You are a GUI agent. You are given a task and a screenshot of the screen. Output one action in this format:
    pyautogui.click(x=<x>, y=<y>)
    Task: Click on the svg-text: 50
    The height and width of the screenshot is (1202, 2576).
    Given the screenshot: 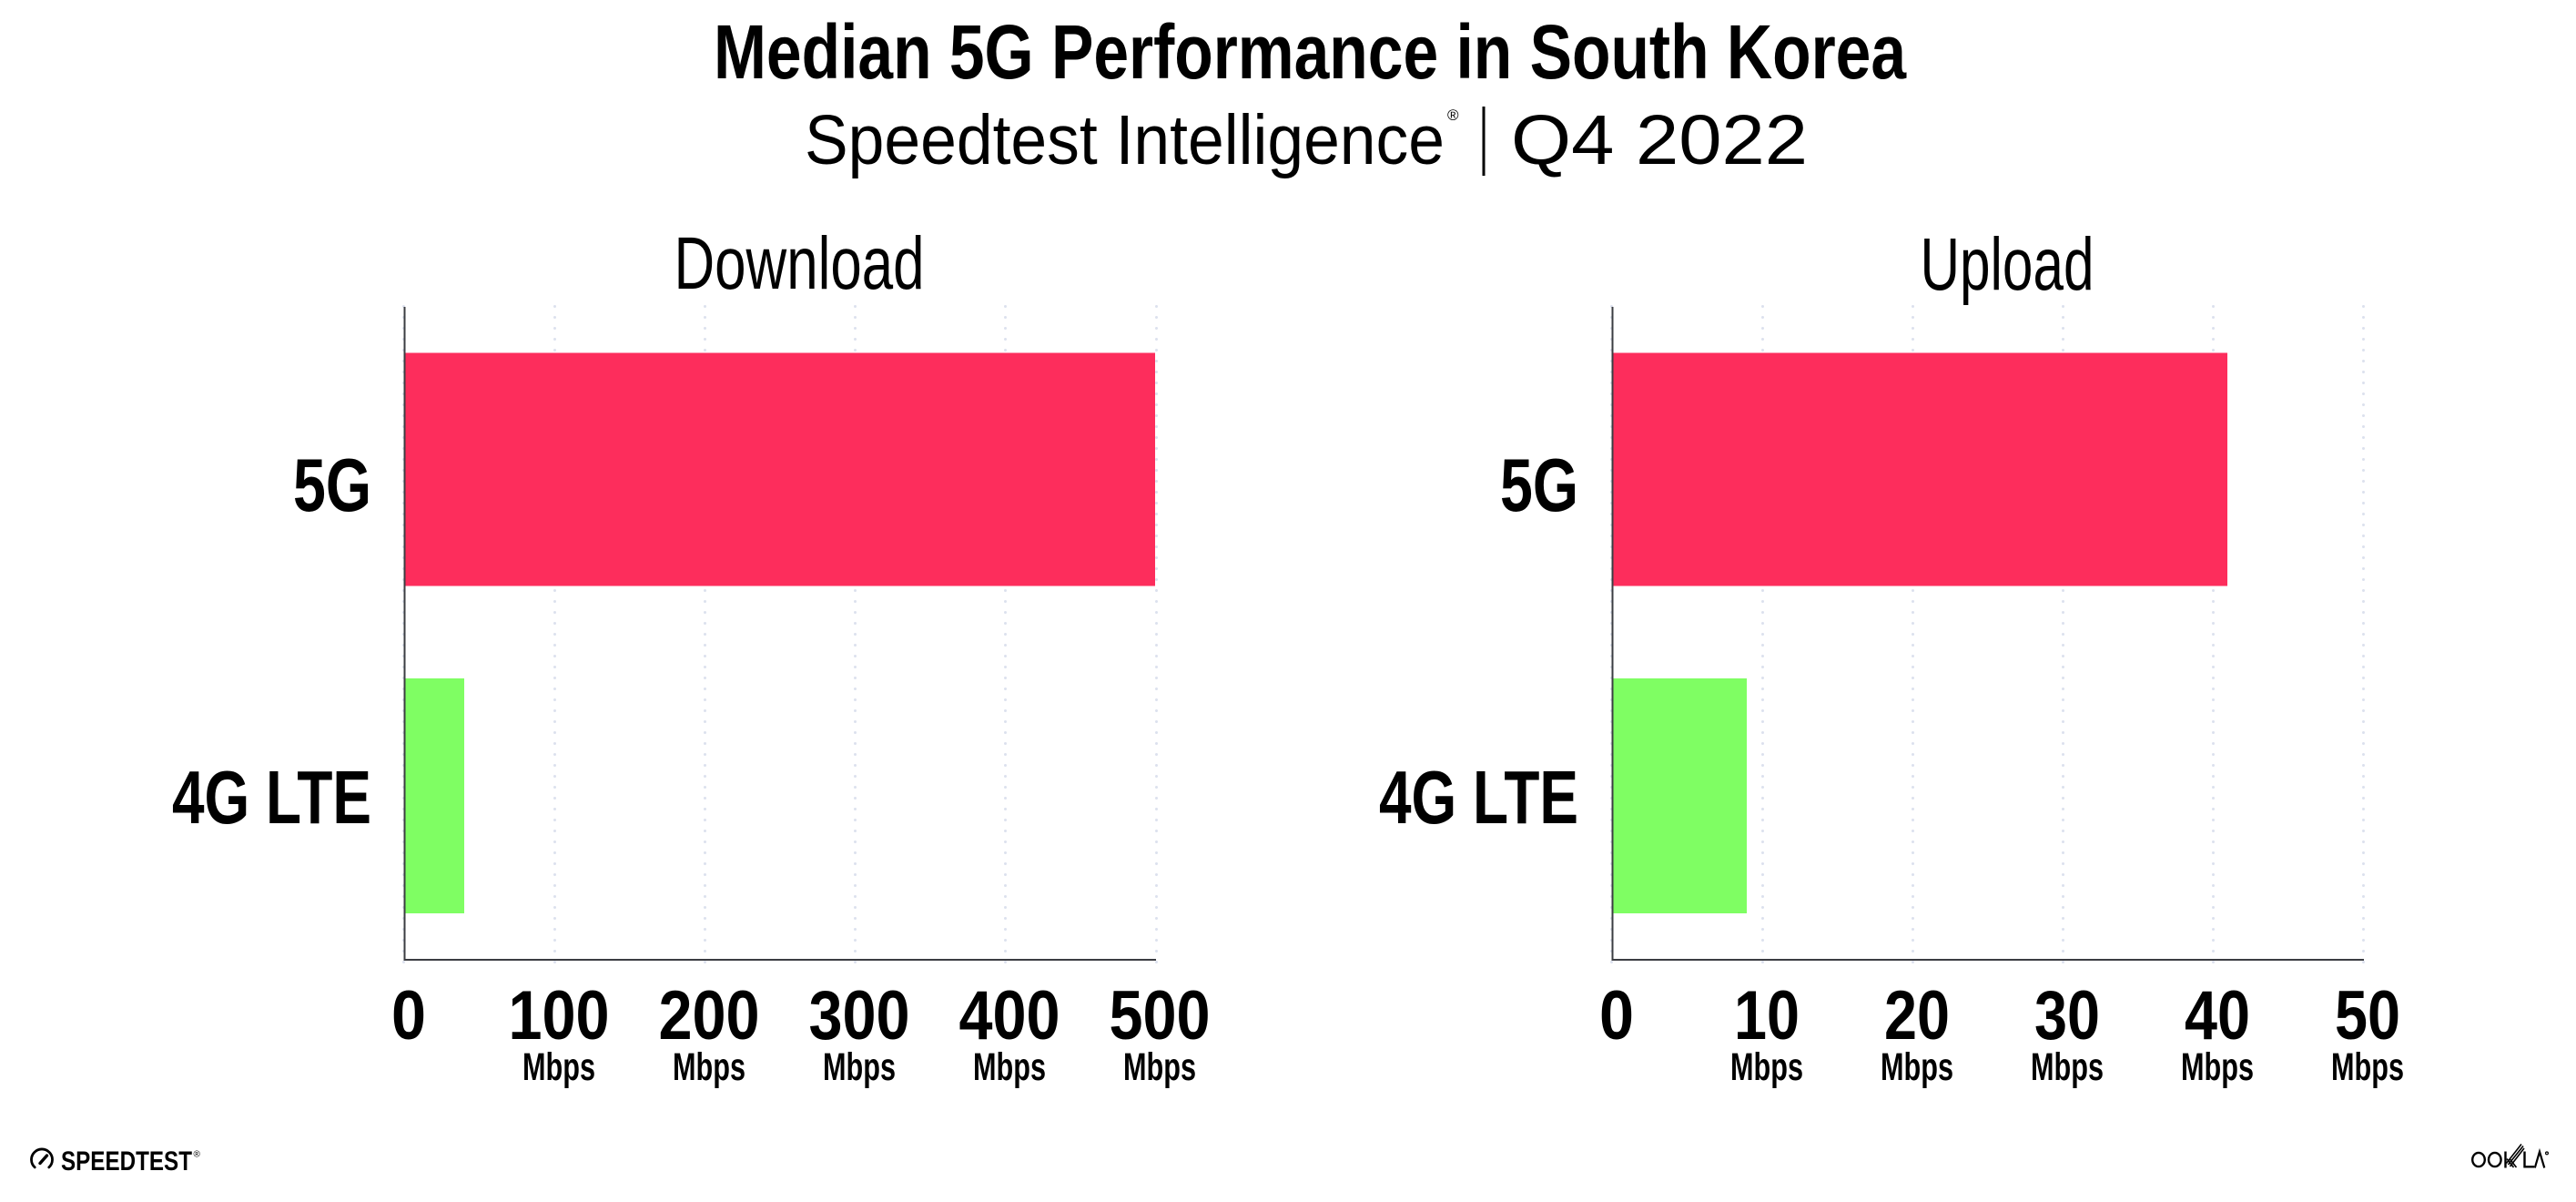 What is the action you would take?
    pyautogui.click(x=2367, y=1015)
    